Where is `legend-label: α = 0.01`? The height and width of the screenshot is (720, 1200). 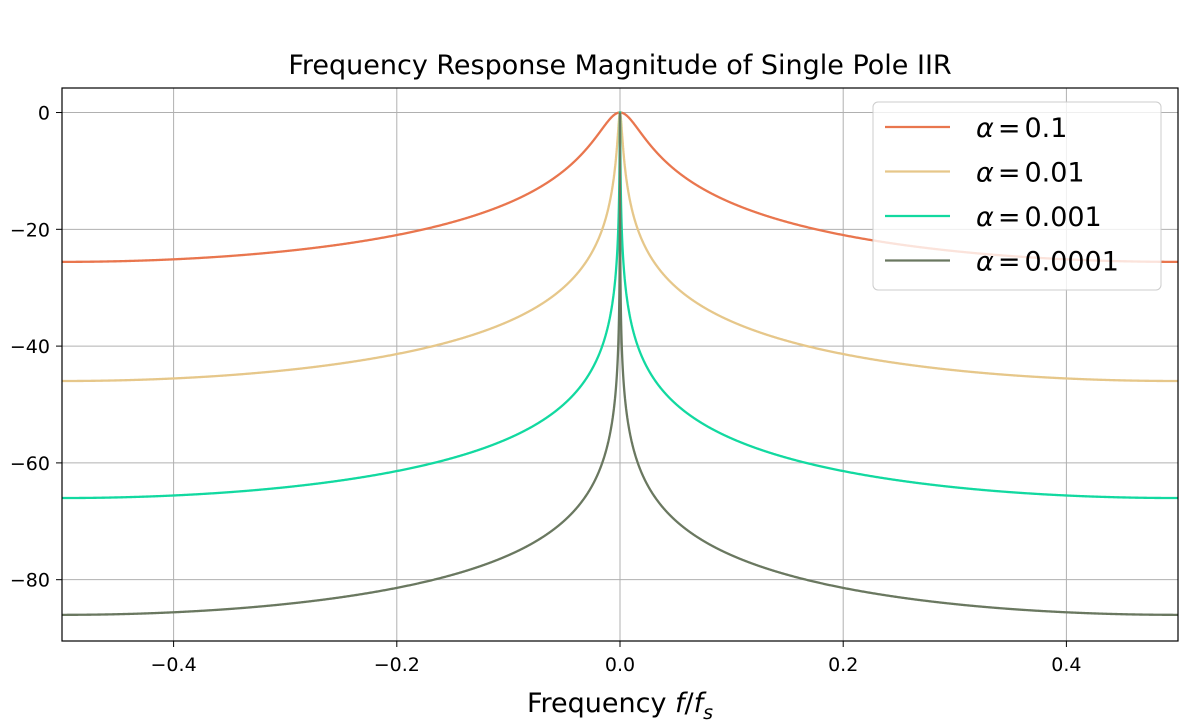
legend-label: α = 0.01 is located at coordinates (1030, 173).